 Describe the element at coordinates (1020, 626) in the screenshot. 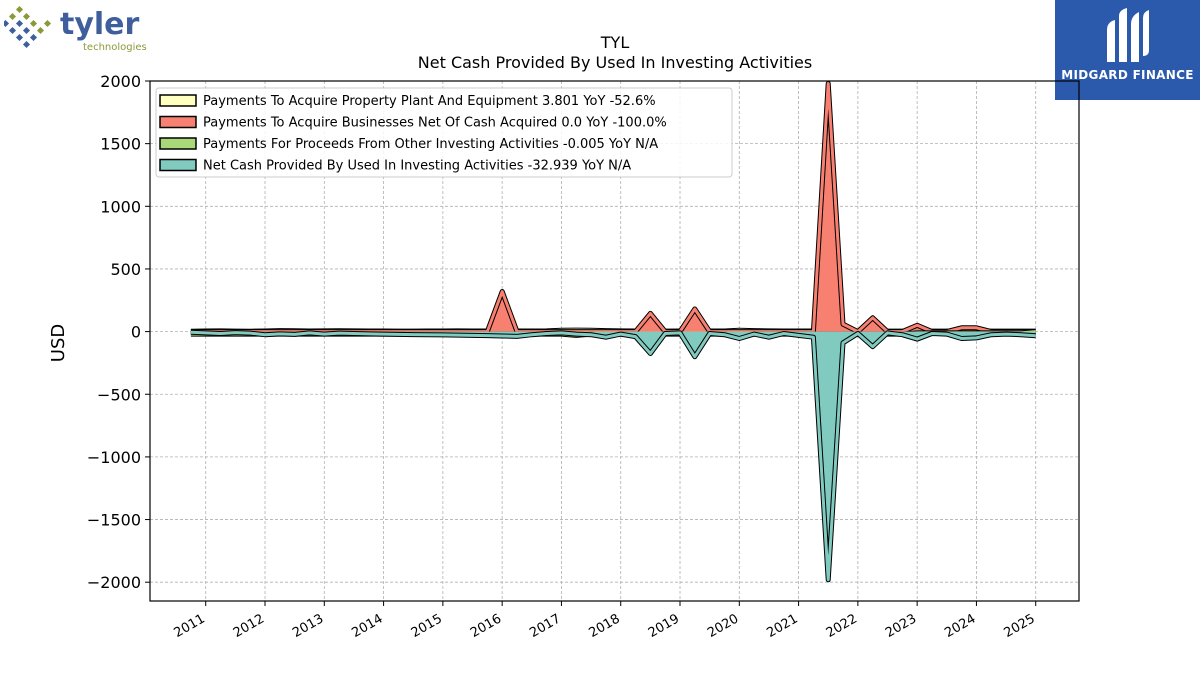

I see `x-tick-label: 2025` at that location.